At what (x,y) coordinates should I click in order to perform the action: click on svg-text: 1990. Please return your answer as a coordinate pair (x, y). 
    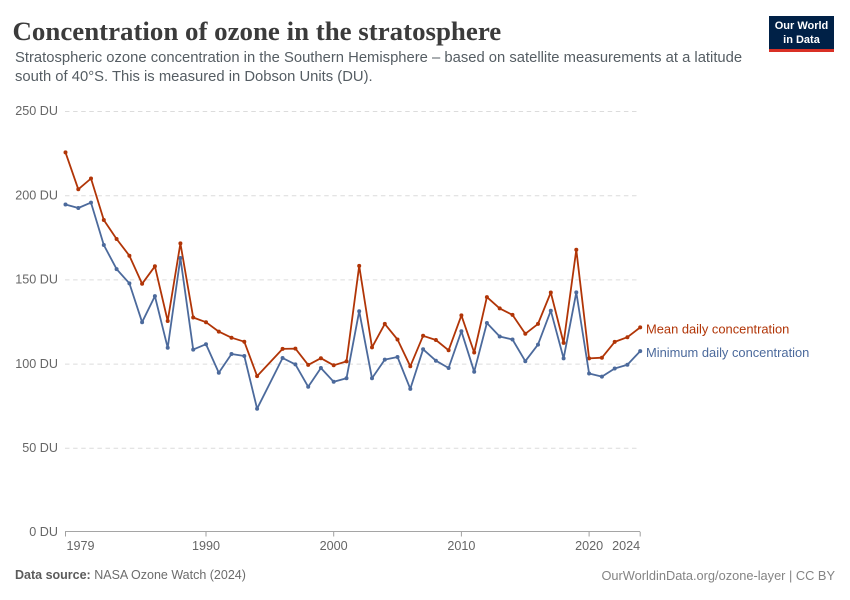
    Looking at the image, I should click on (206, 546).